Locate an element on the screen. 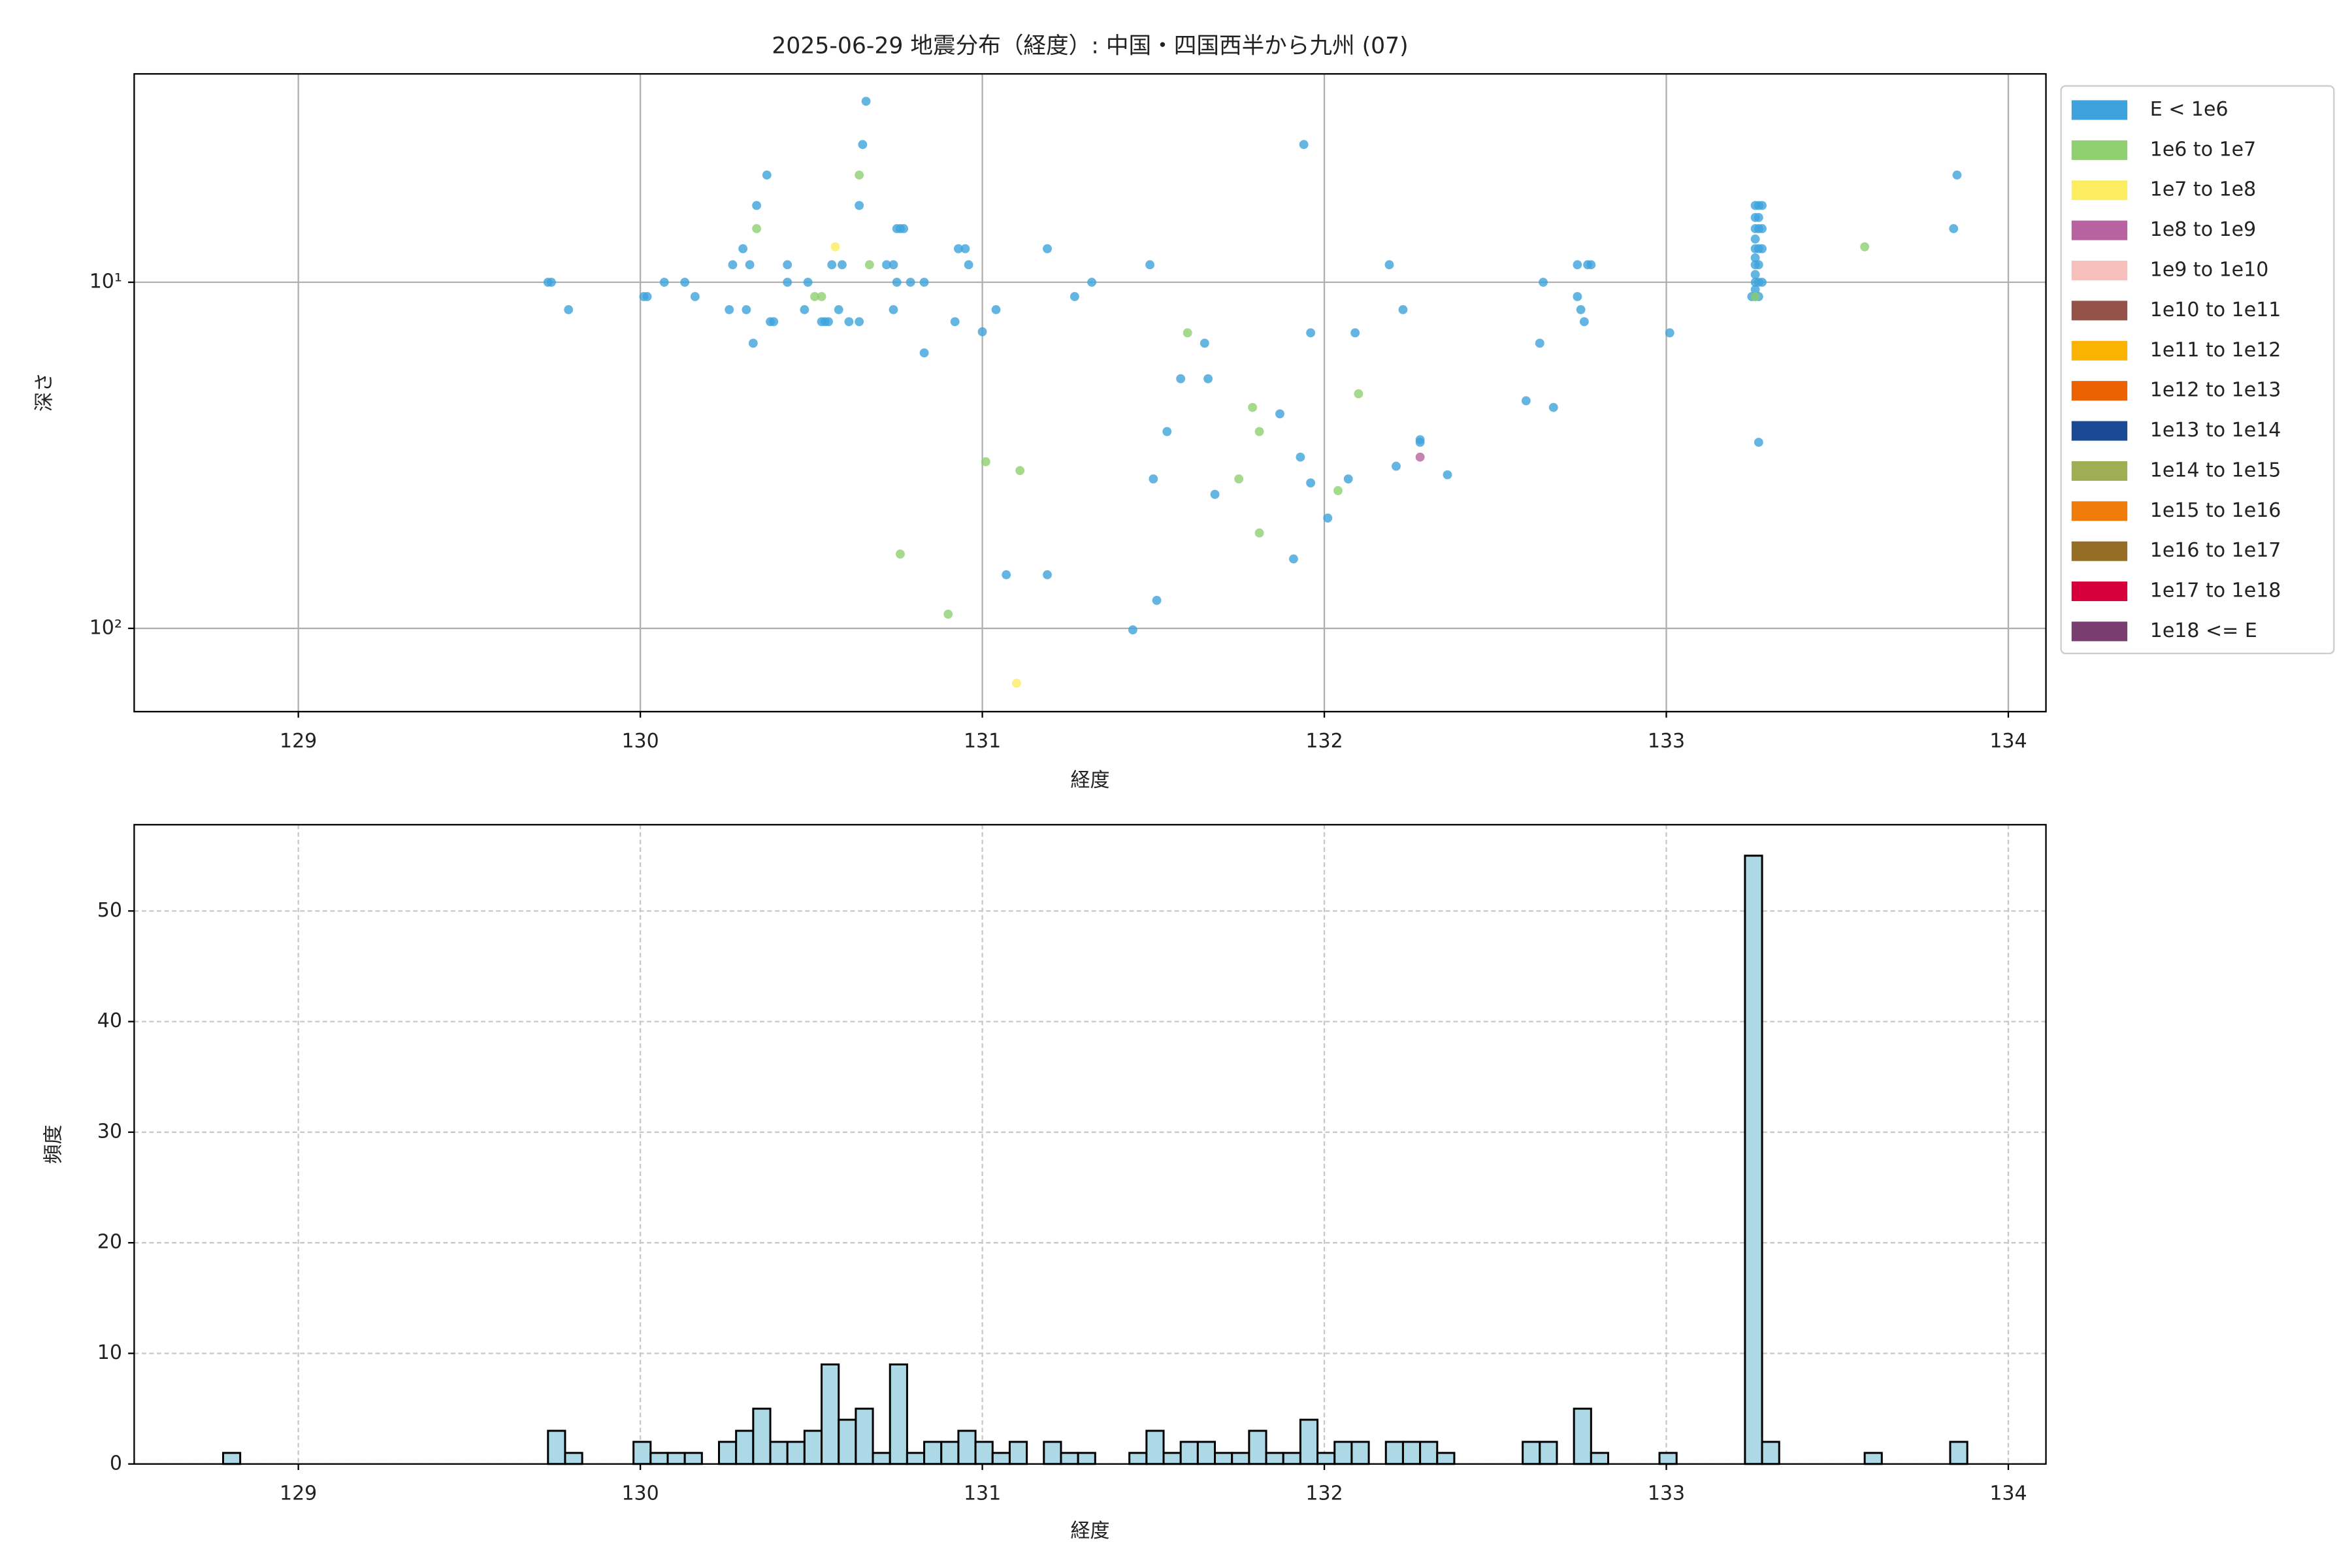  y-tick-label: 10² is located at coordinates (106, 627).